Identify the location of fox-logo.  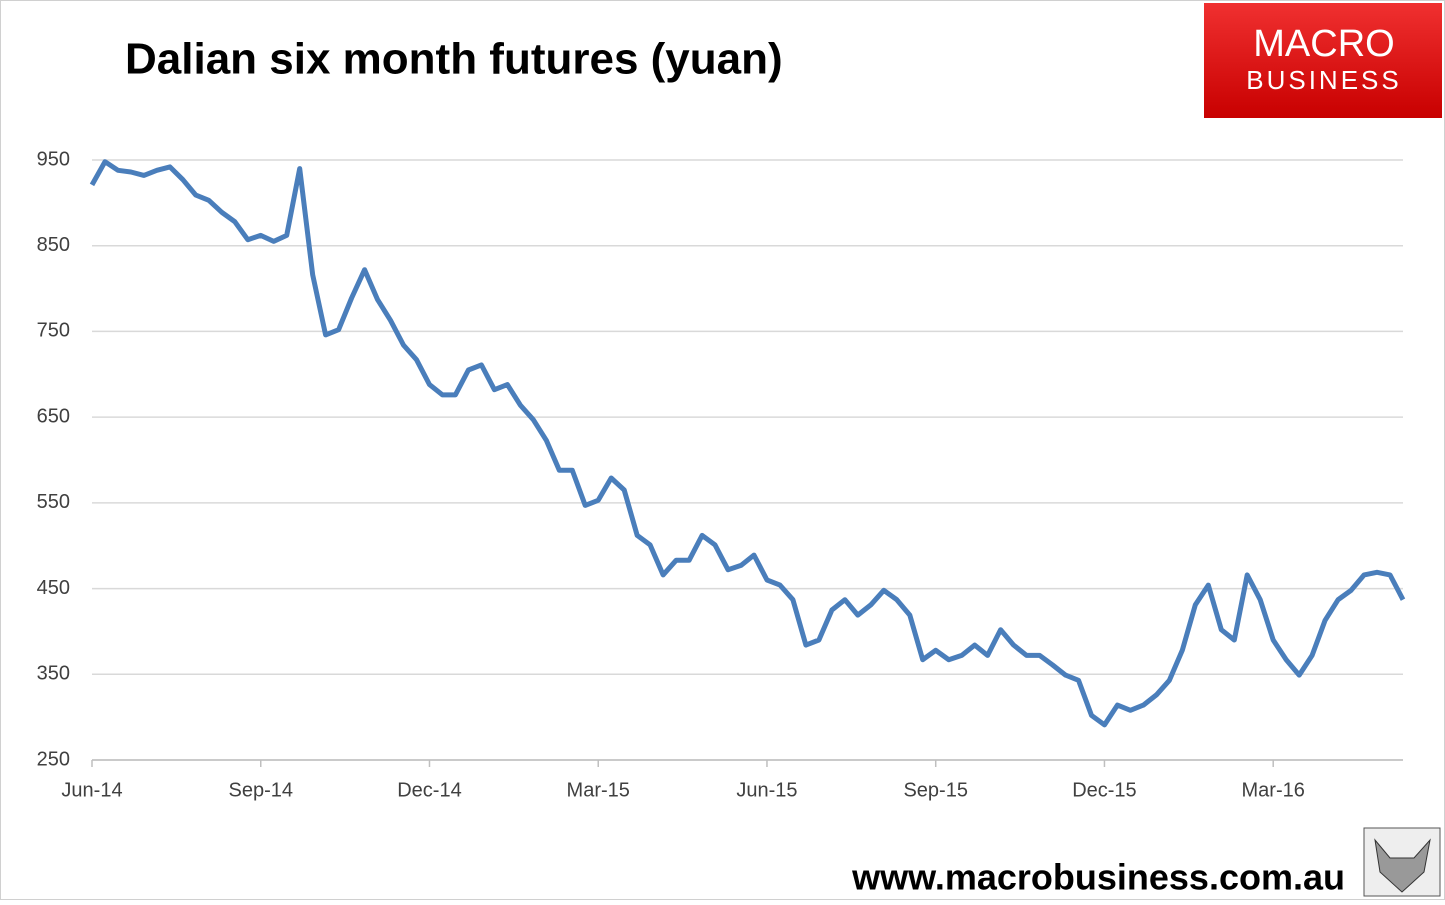
(1402, 865).